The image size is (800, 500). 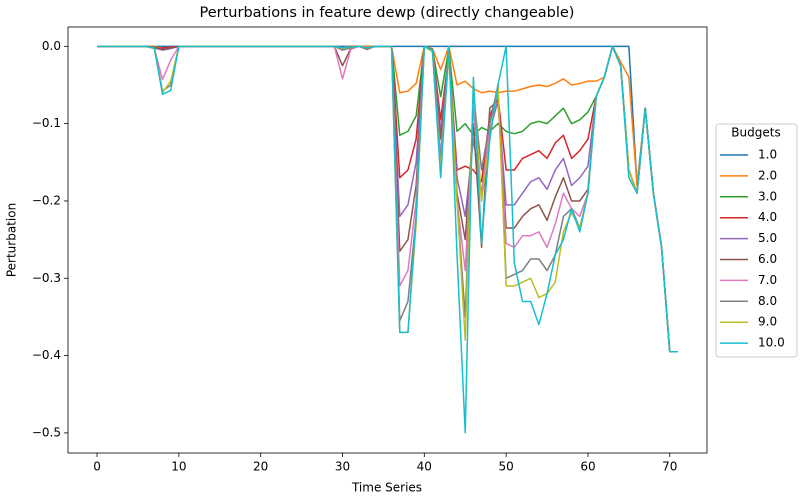 What do you see at coordinates (505, 467) in the screenshot?
I see `x-tick-label: 50` at bounding box center [505, 467].